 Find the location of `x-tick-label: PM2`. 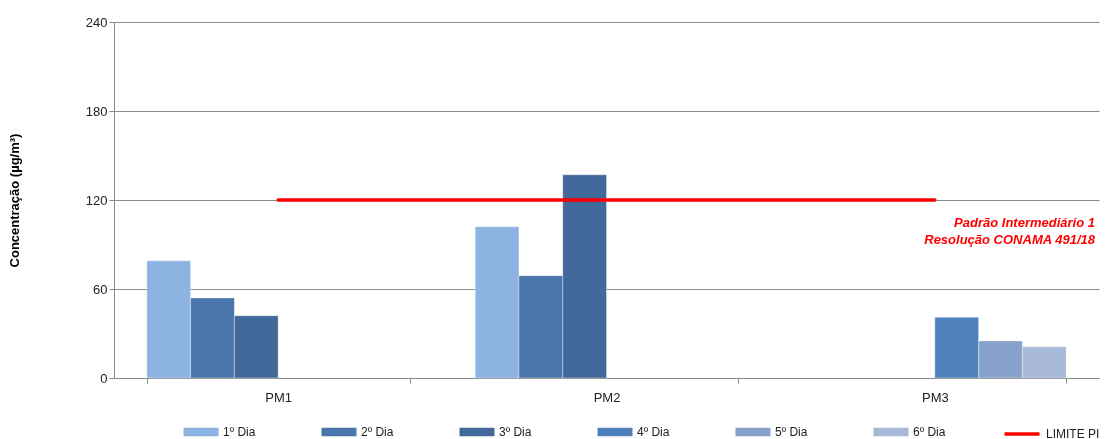

x-tick-label: PM2 is located at coordinates (607, 397).